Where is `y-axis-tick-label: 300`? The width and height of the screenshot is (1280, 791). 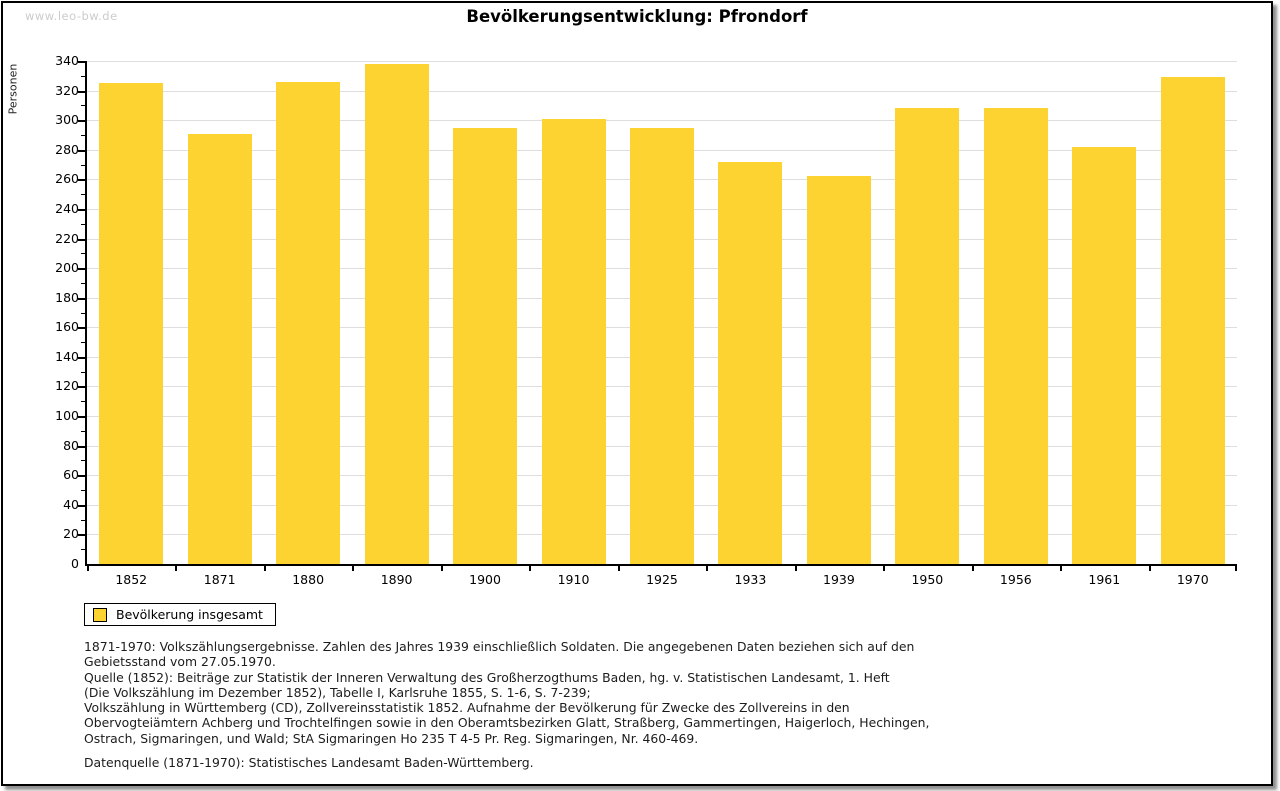
y-axis-tick-label: 300 is located at coordinates (67, 120).